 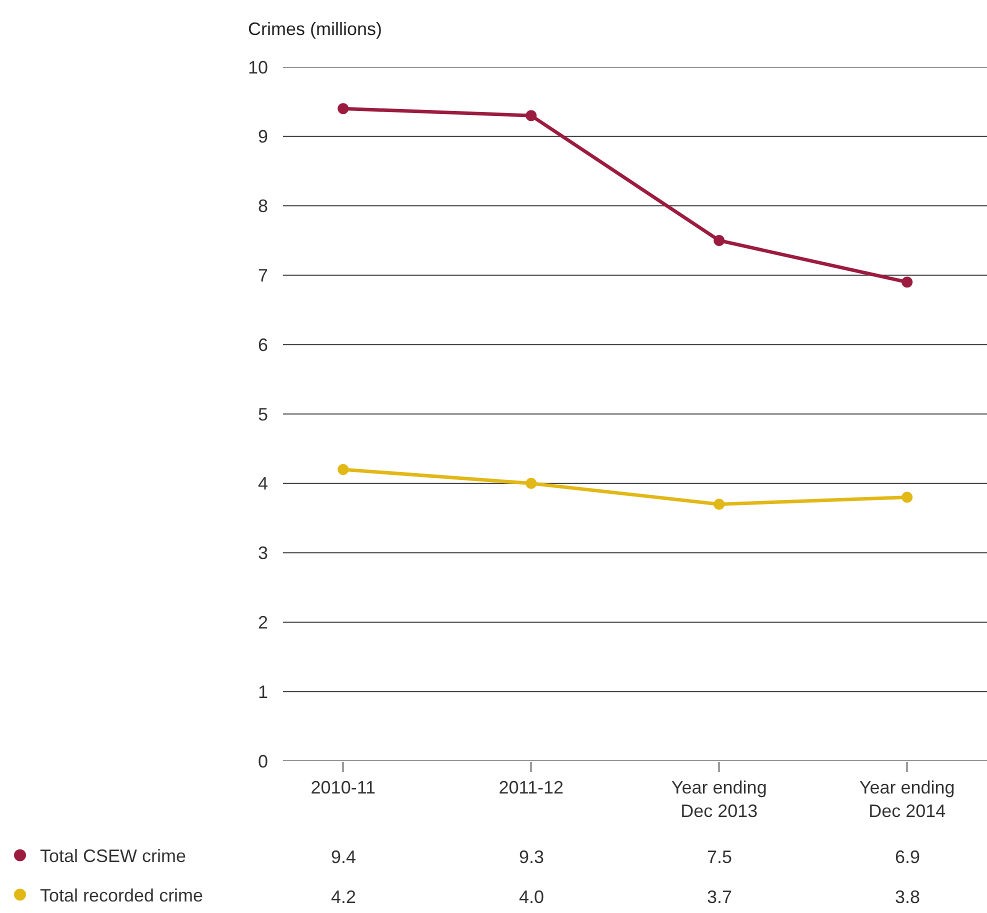 What do you see at coordinates (263, 761) in the screenshot?
I see `y-tick-label: 0` at bounding box center [263, 761].